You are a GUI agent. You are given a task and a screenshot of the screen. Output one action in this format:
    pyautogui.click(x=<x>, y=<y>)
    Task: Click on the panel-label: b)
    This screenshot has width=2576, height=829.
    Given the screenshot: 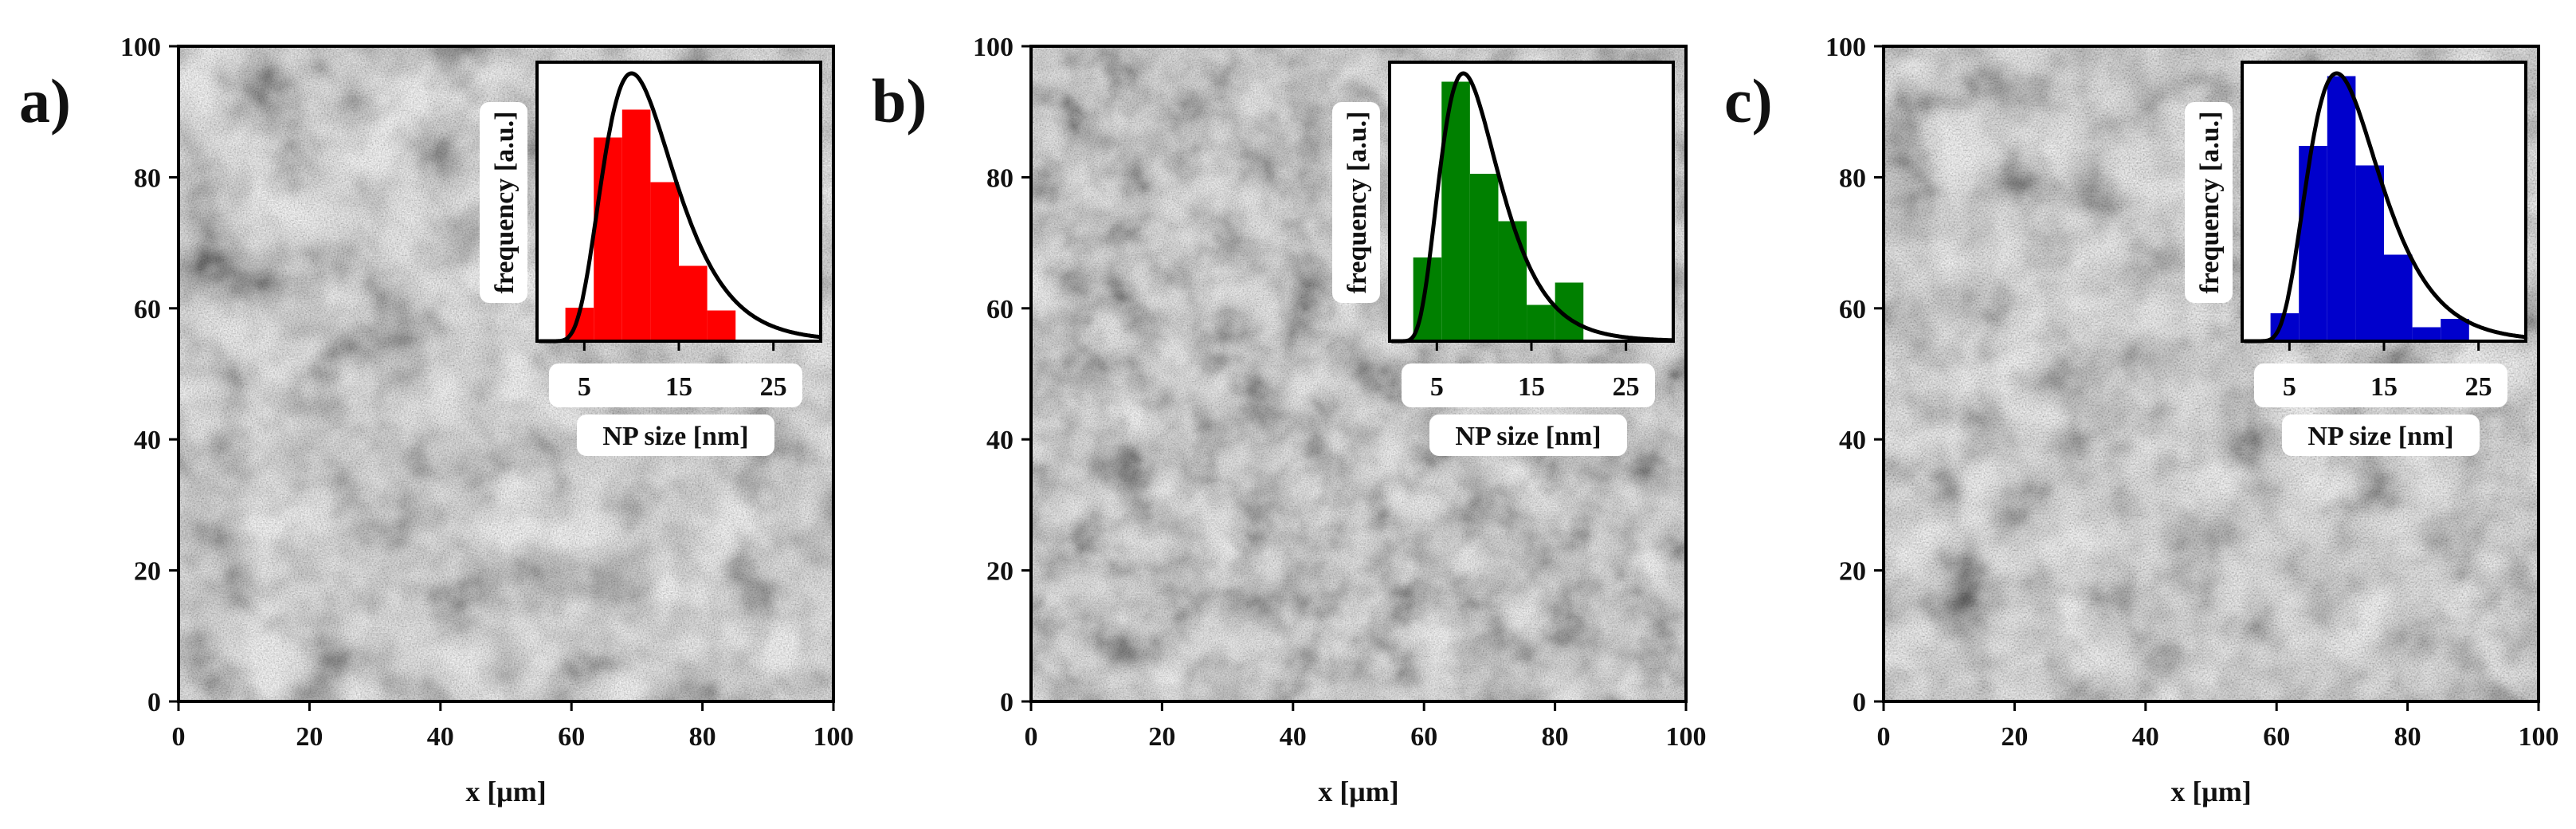 What is the action you would take?
    pyautogui.click(x=899, y=101)
    